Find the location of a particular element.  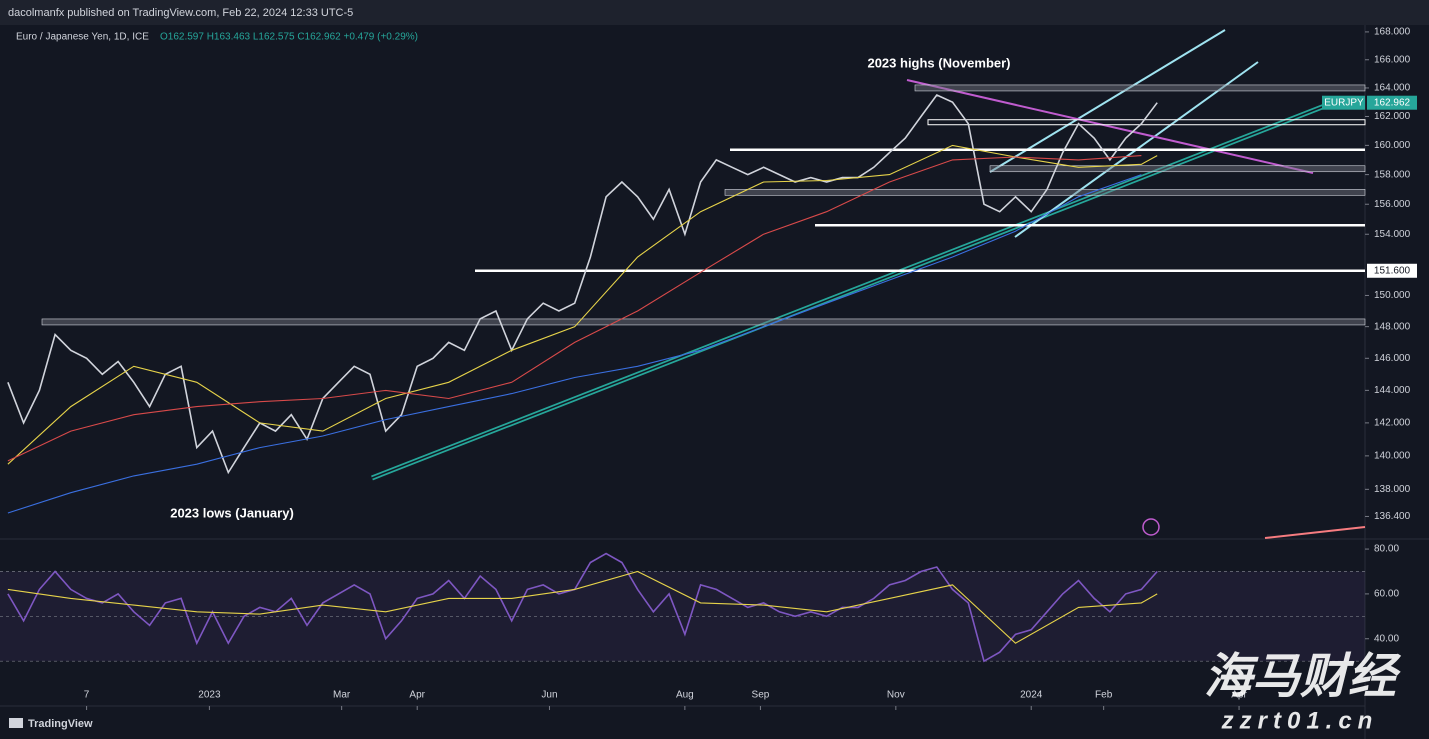

y-tick-label: 136.400 is located at coordinates (1392, 516).